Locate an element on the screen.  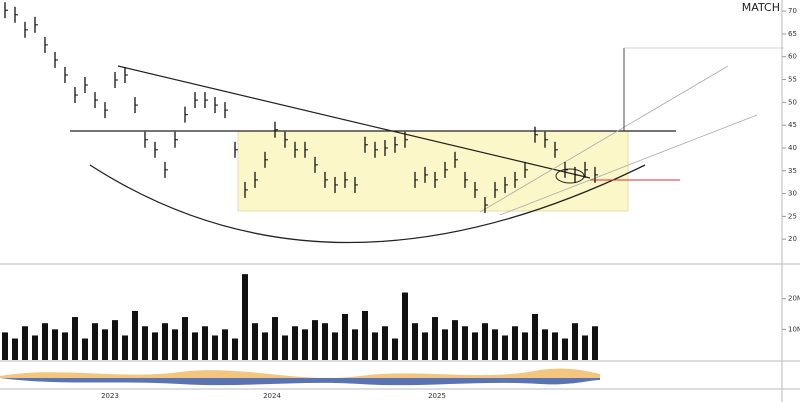
chart-title: MATCH is located at coordinates (761, 7).